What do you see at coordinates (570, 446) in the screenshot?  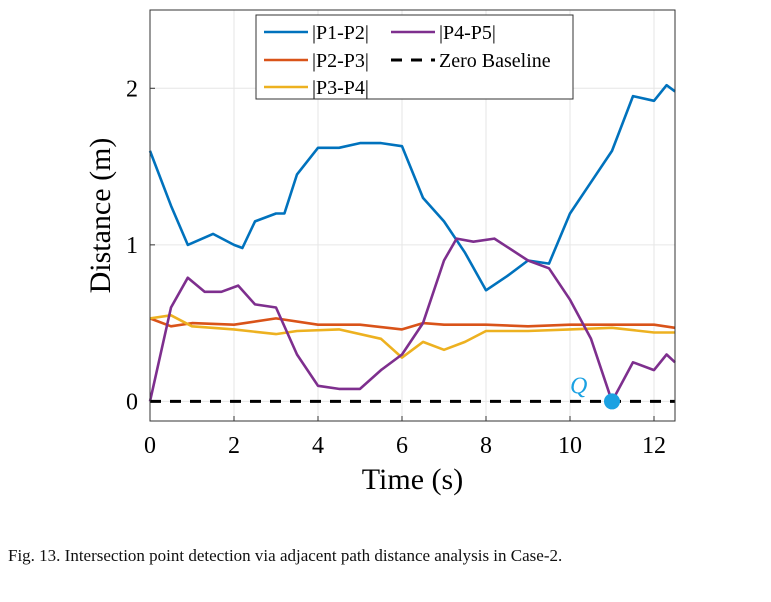 I see `x-tick-label: 10` at bounding box center [570, 446].